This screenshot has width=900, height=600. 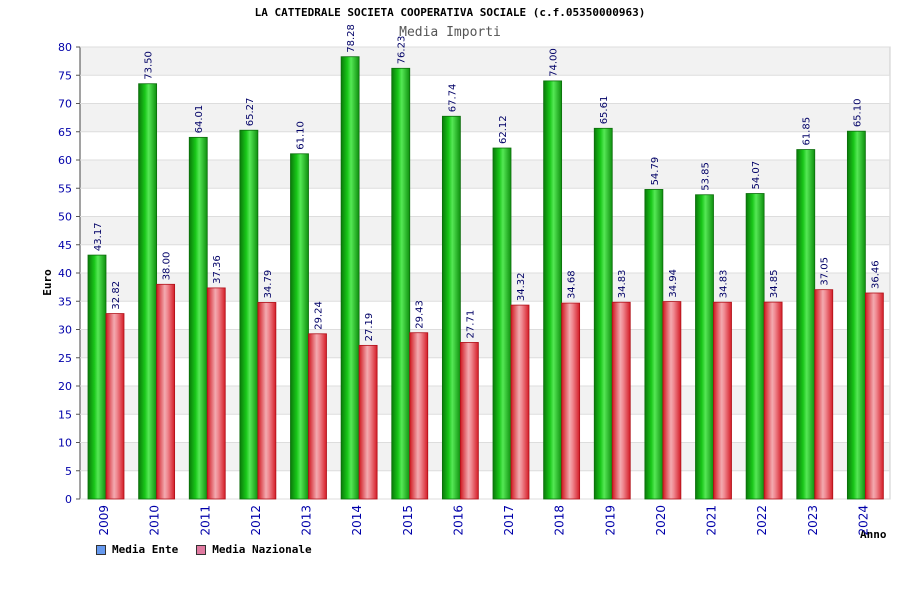 What do you see at coordinates (65, 330) in the screenshot?
I see `y-tick-label: 30` at bounding box center [65, 330].